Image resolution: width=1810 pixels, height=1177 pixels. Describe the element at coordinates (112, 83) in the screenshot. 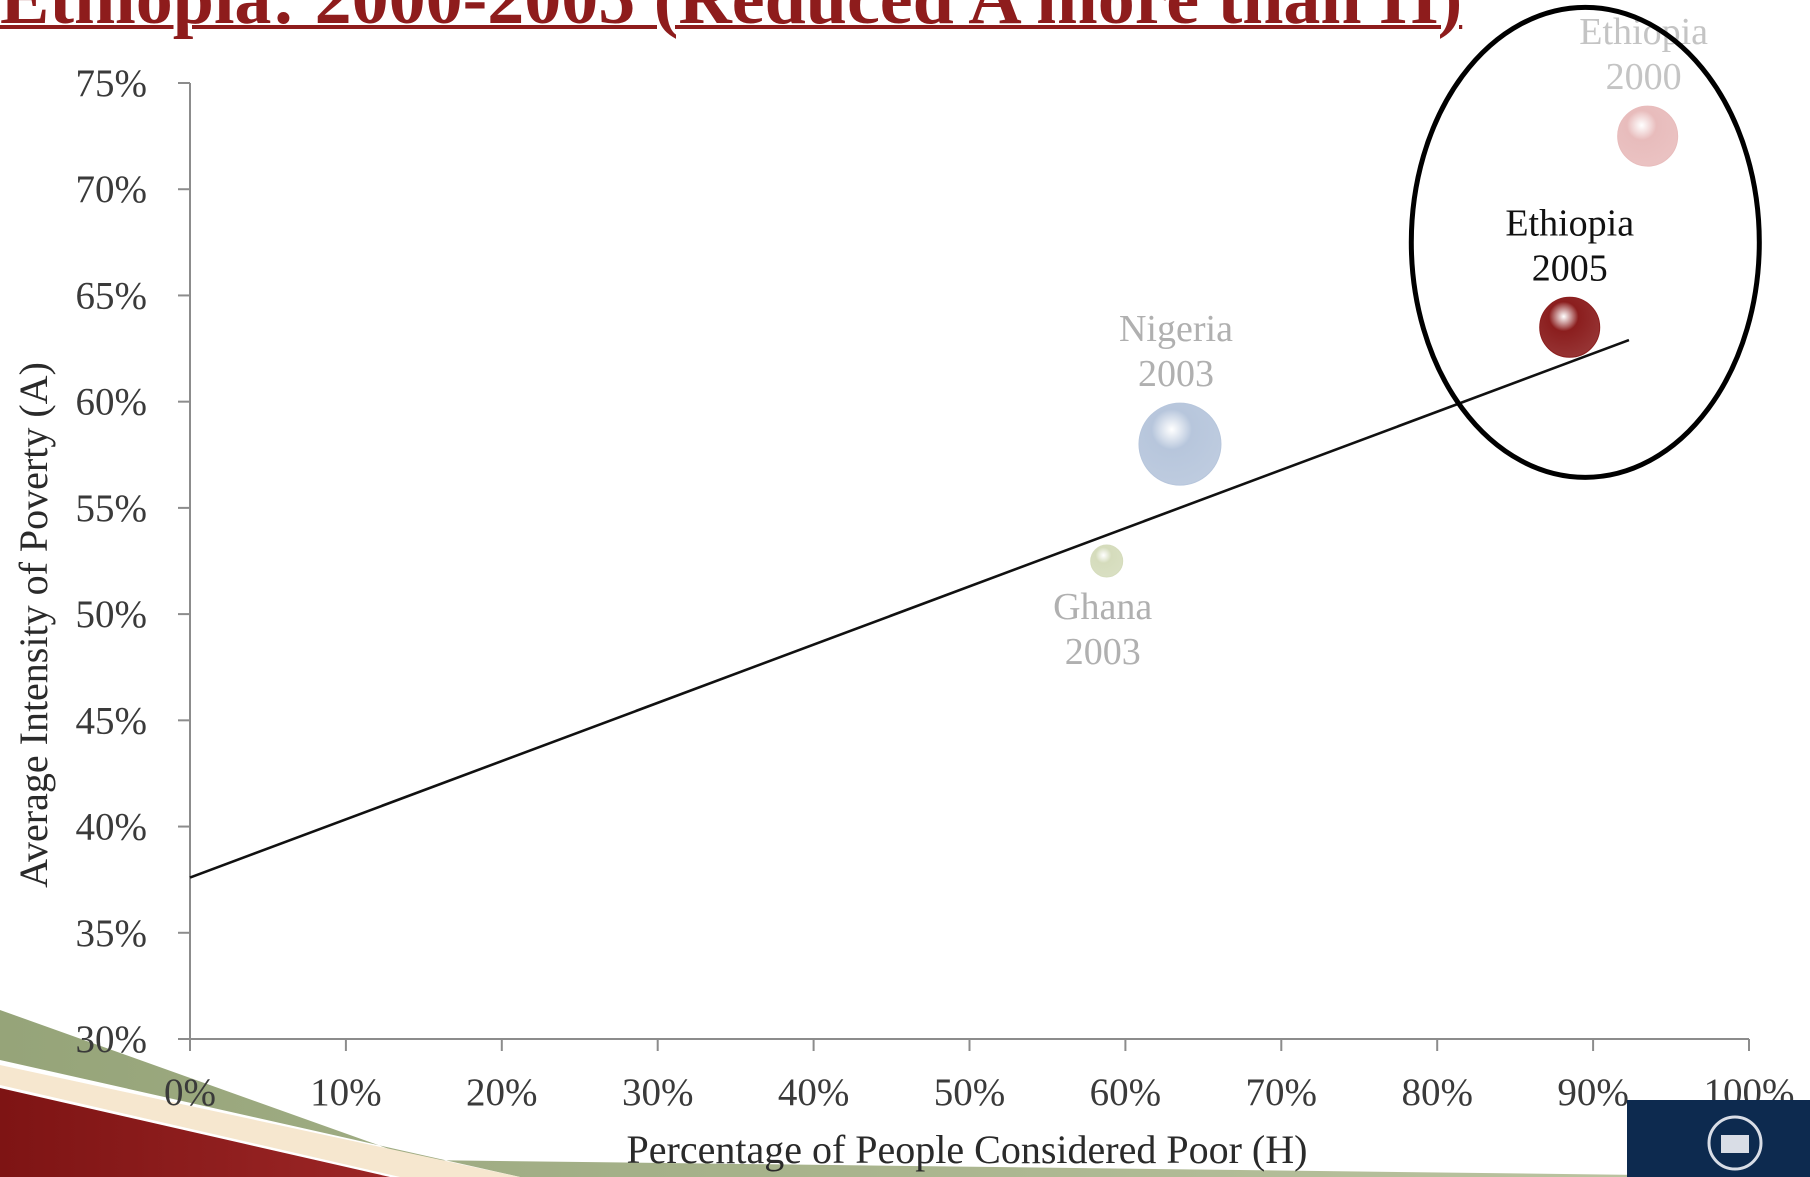

I see `y-tick-label: 75%` at that location.